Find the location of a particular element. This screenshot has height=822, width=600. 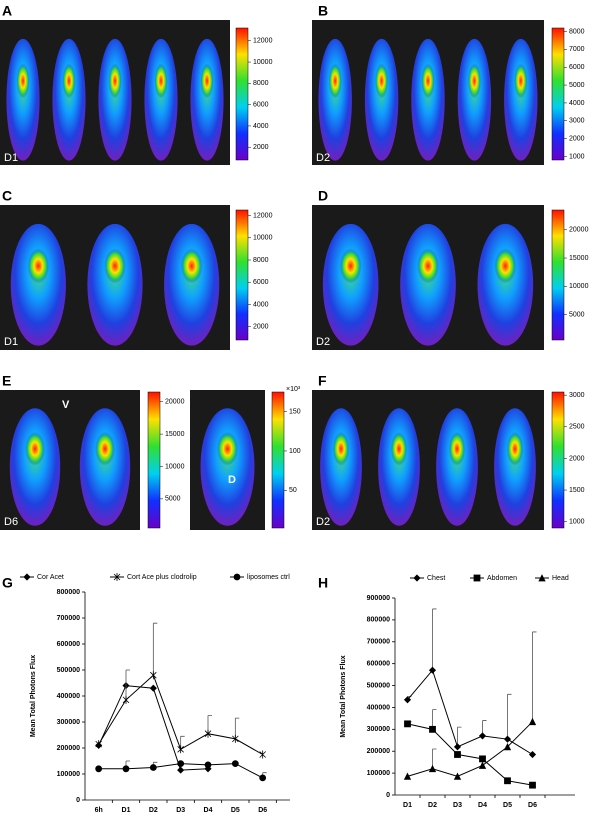

legend-label: Cort Ace plus clodrolip is located at coordinates (162, 577).